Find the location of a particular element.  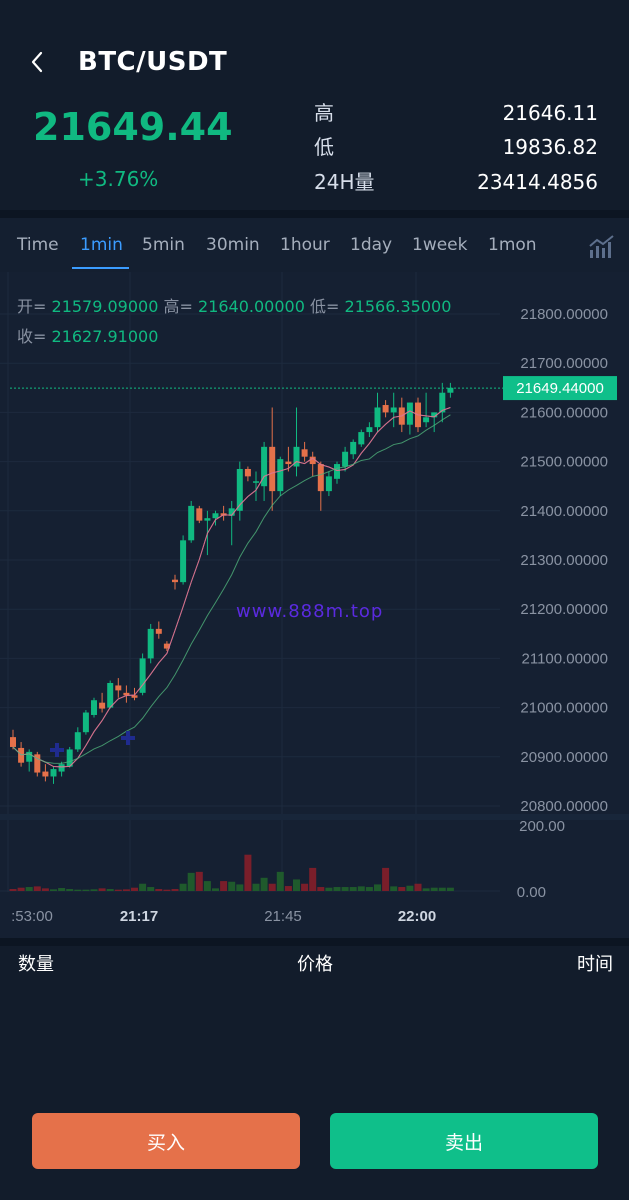

time-axis-label: 21:17 is located at coordinates (139, 916).